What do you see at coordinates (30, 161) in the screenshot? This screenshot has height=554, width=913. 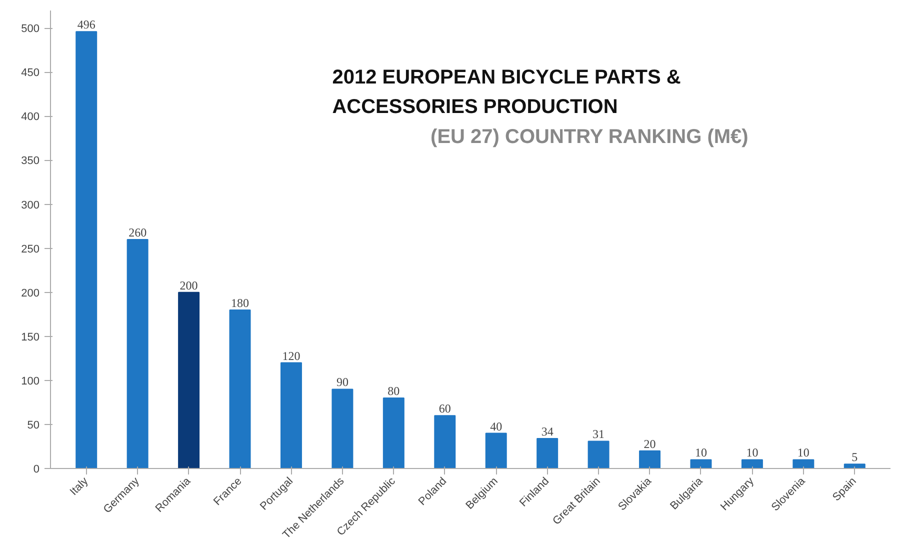 I see `y-tick-label: 350` at bounding box center [30, 161].